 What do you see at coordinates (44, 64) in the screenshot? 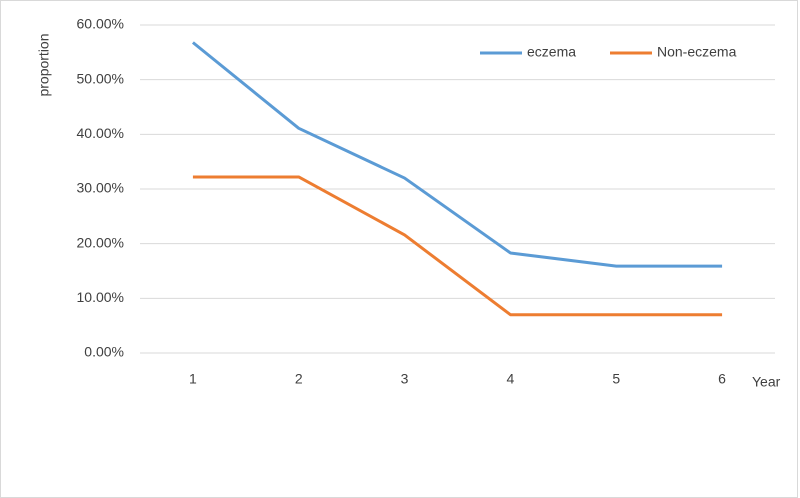
I see `y-axis-label: proportion` at bounding box center [44, 64].